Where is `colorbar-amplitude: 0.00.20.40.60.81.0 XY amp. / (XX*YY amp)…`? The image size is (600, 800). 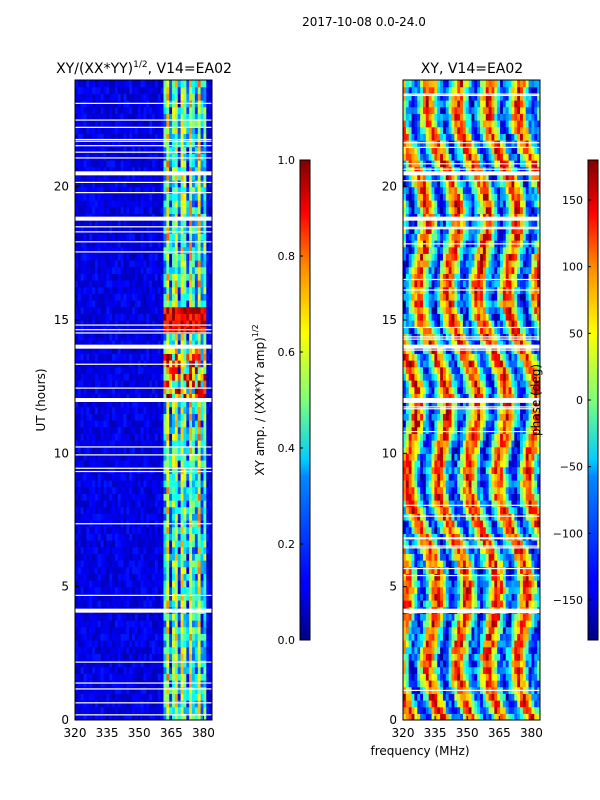 colorbar-amplitude: 0.00.20.40.60.81.0 XY amp. / (XX*YY amp)… is located at coordinates (281, 400).